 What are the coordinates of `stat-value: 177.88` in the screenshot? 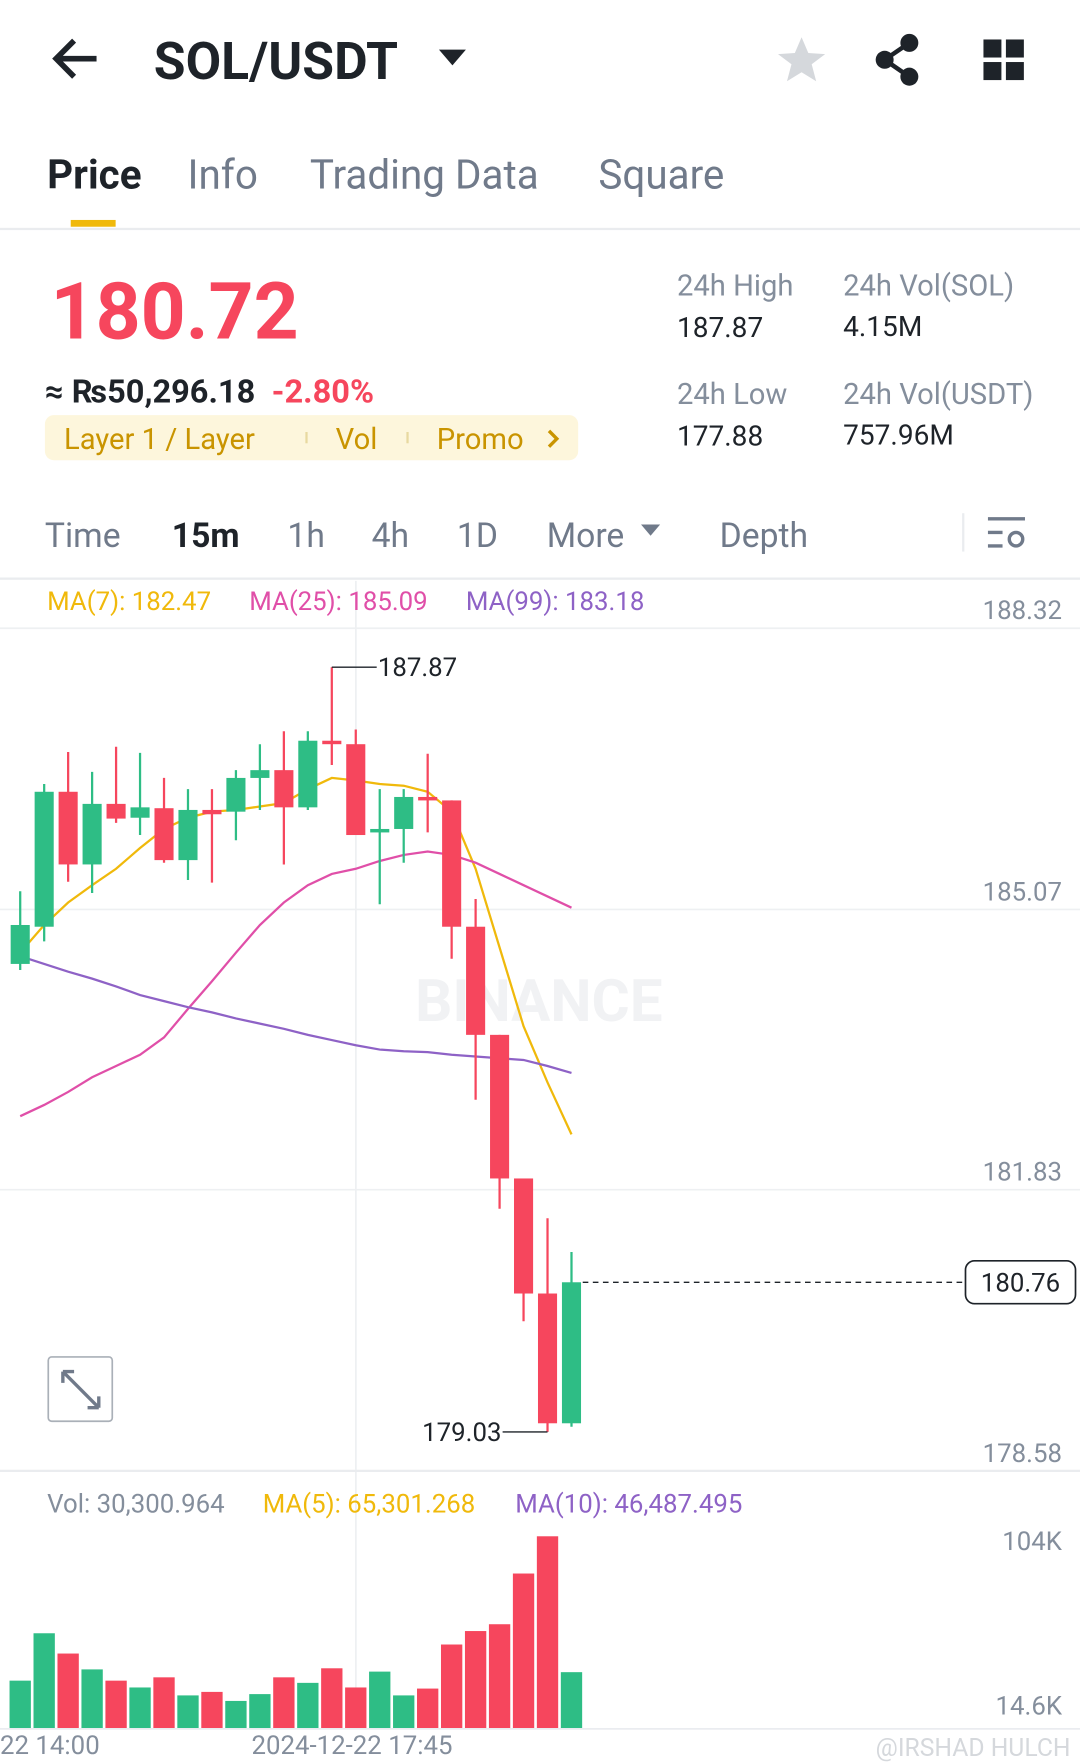 It's located at (720, 435).